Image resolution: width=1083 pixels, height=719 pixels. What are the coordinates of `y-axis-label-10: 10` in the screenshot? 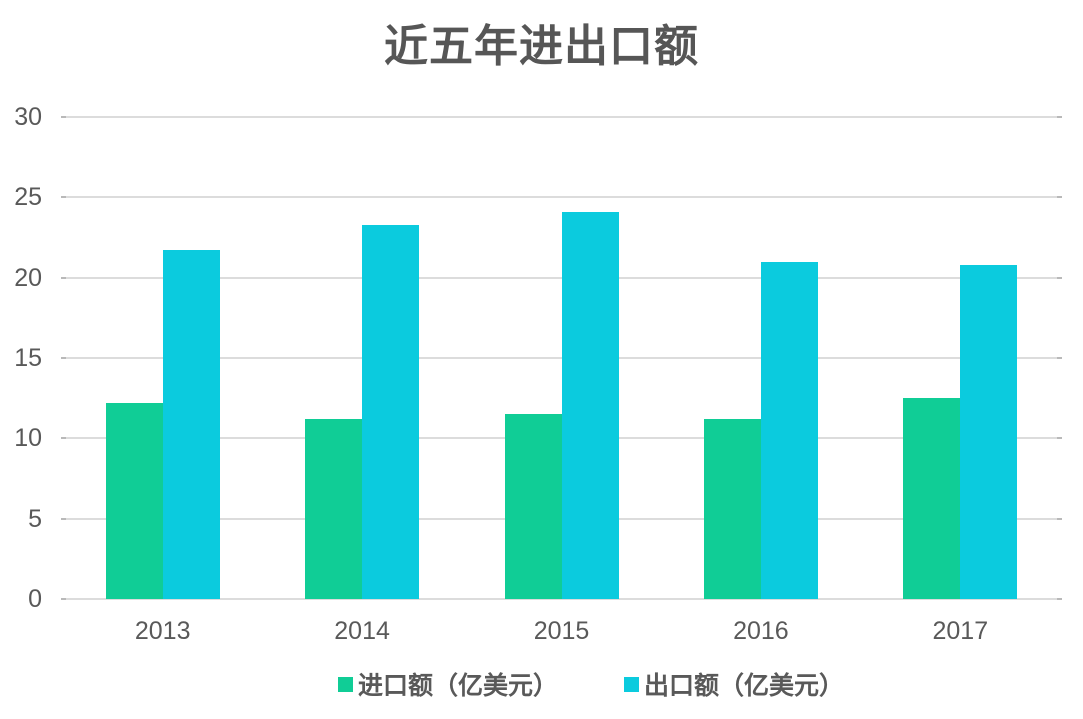 It's located at (28, 438).